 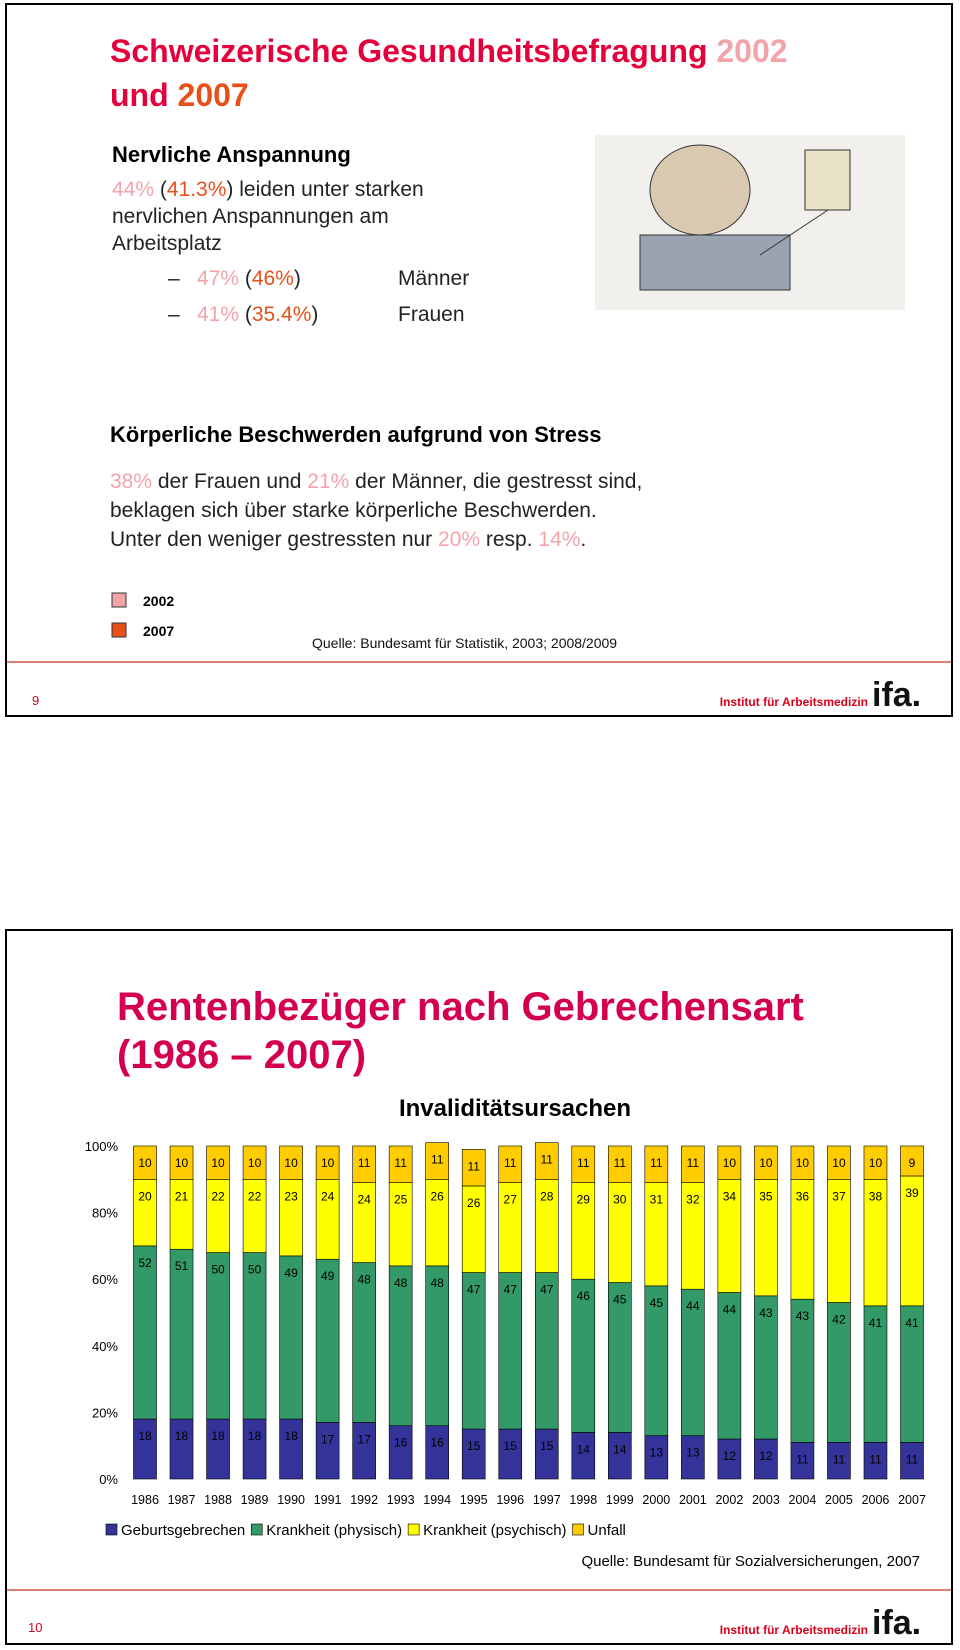 What do you see at coordinates (583, 1500) in the screenshot?
I see `x-tick-label: 1998` at bounding box center [583, 1500].